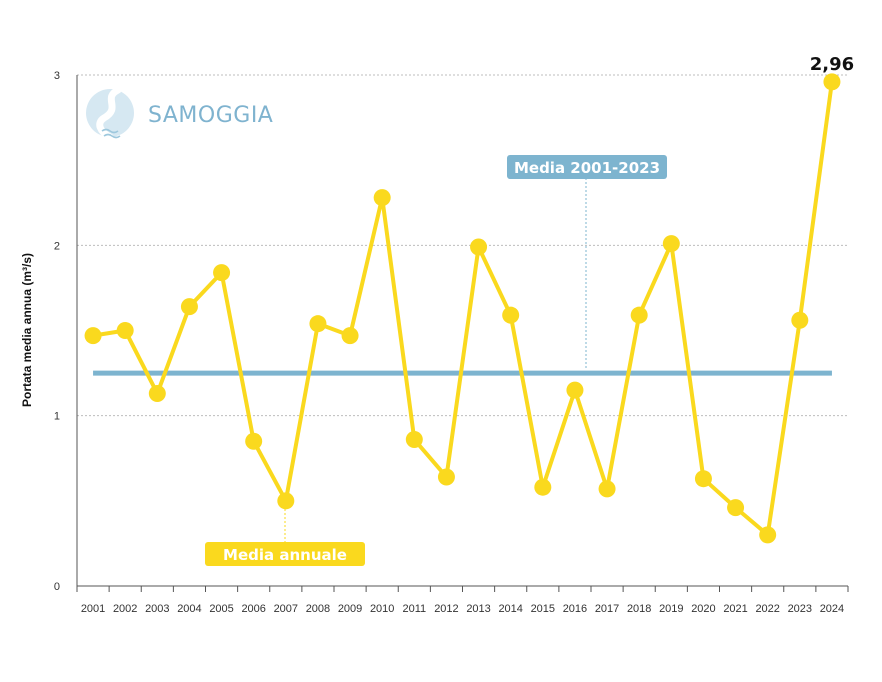 The width and height of the screenshot is (882, 682). What do you see at coordinates (286, 609) in the screenshot?
I see `x-tick-label: 2007` at bounding box center [286, 609].